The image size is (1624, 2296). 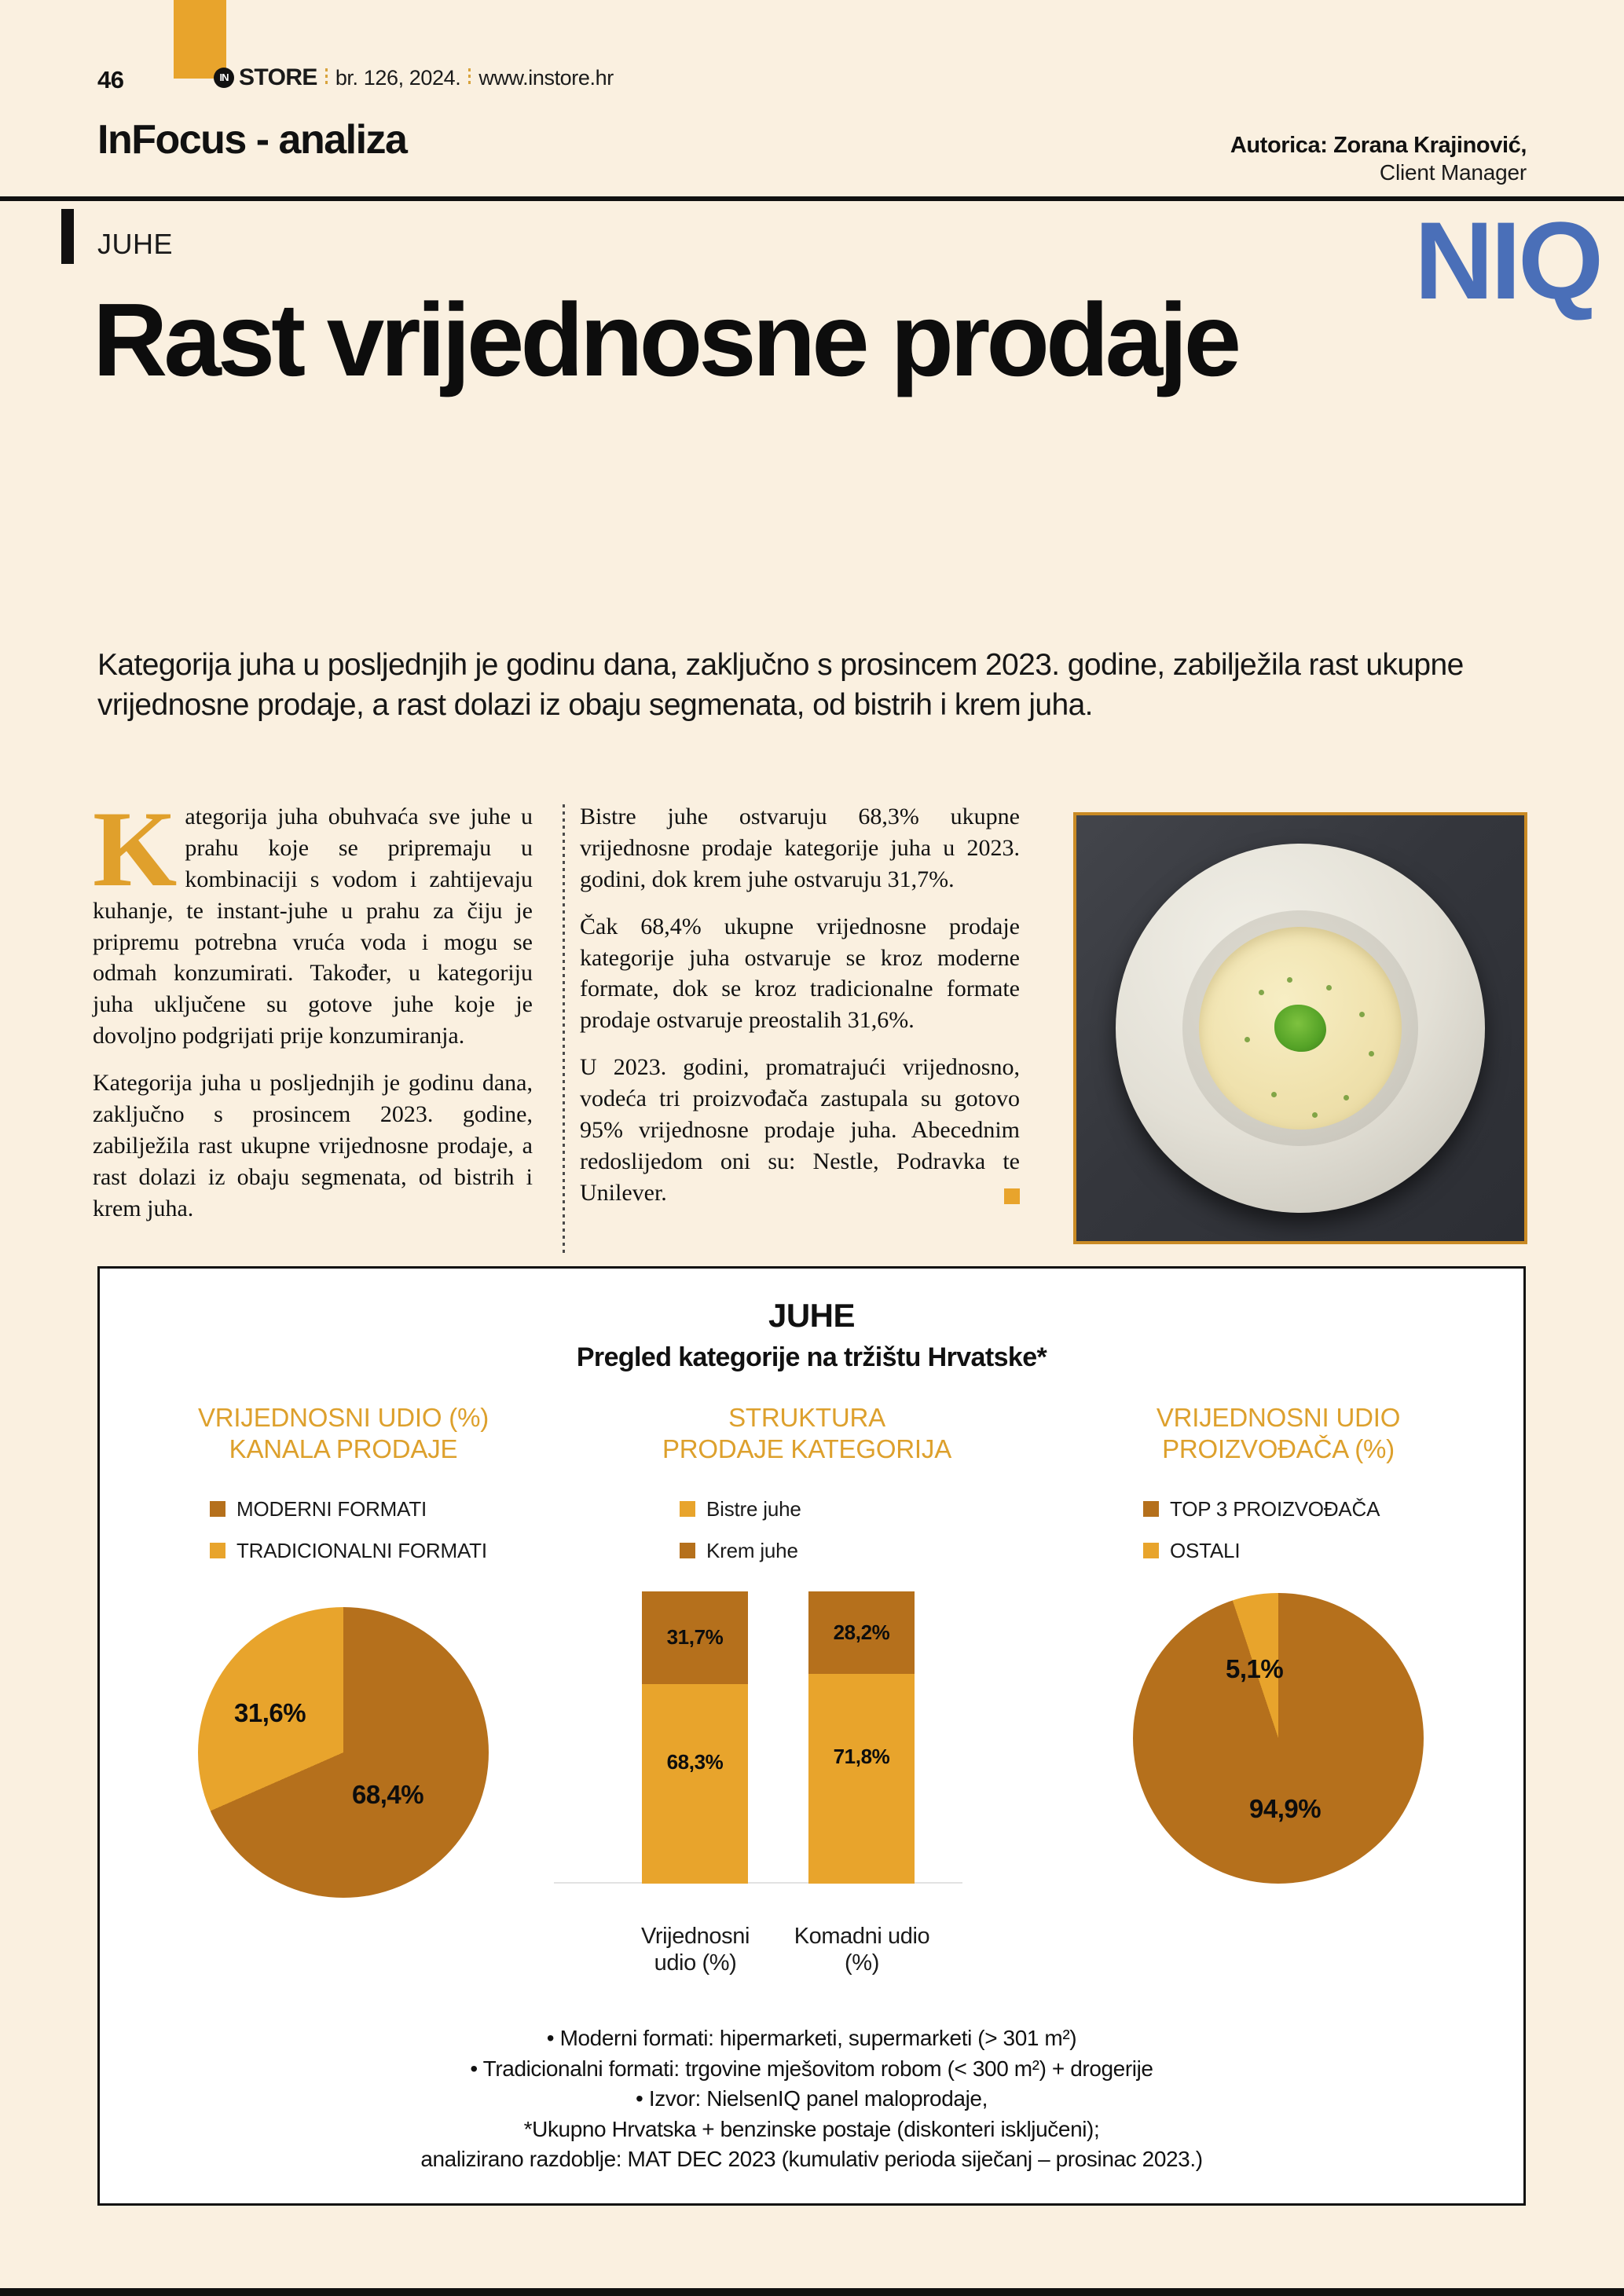 What do you see at coordinates (252, 140) in the screenshot?
I see `section-title: InFocus - analiza` at bounding box center [252, 140].